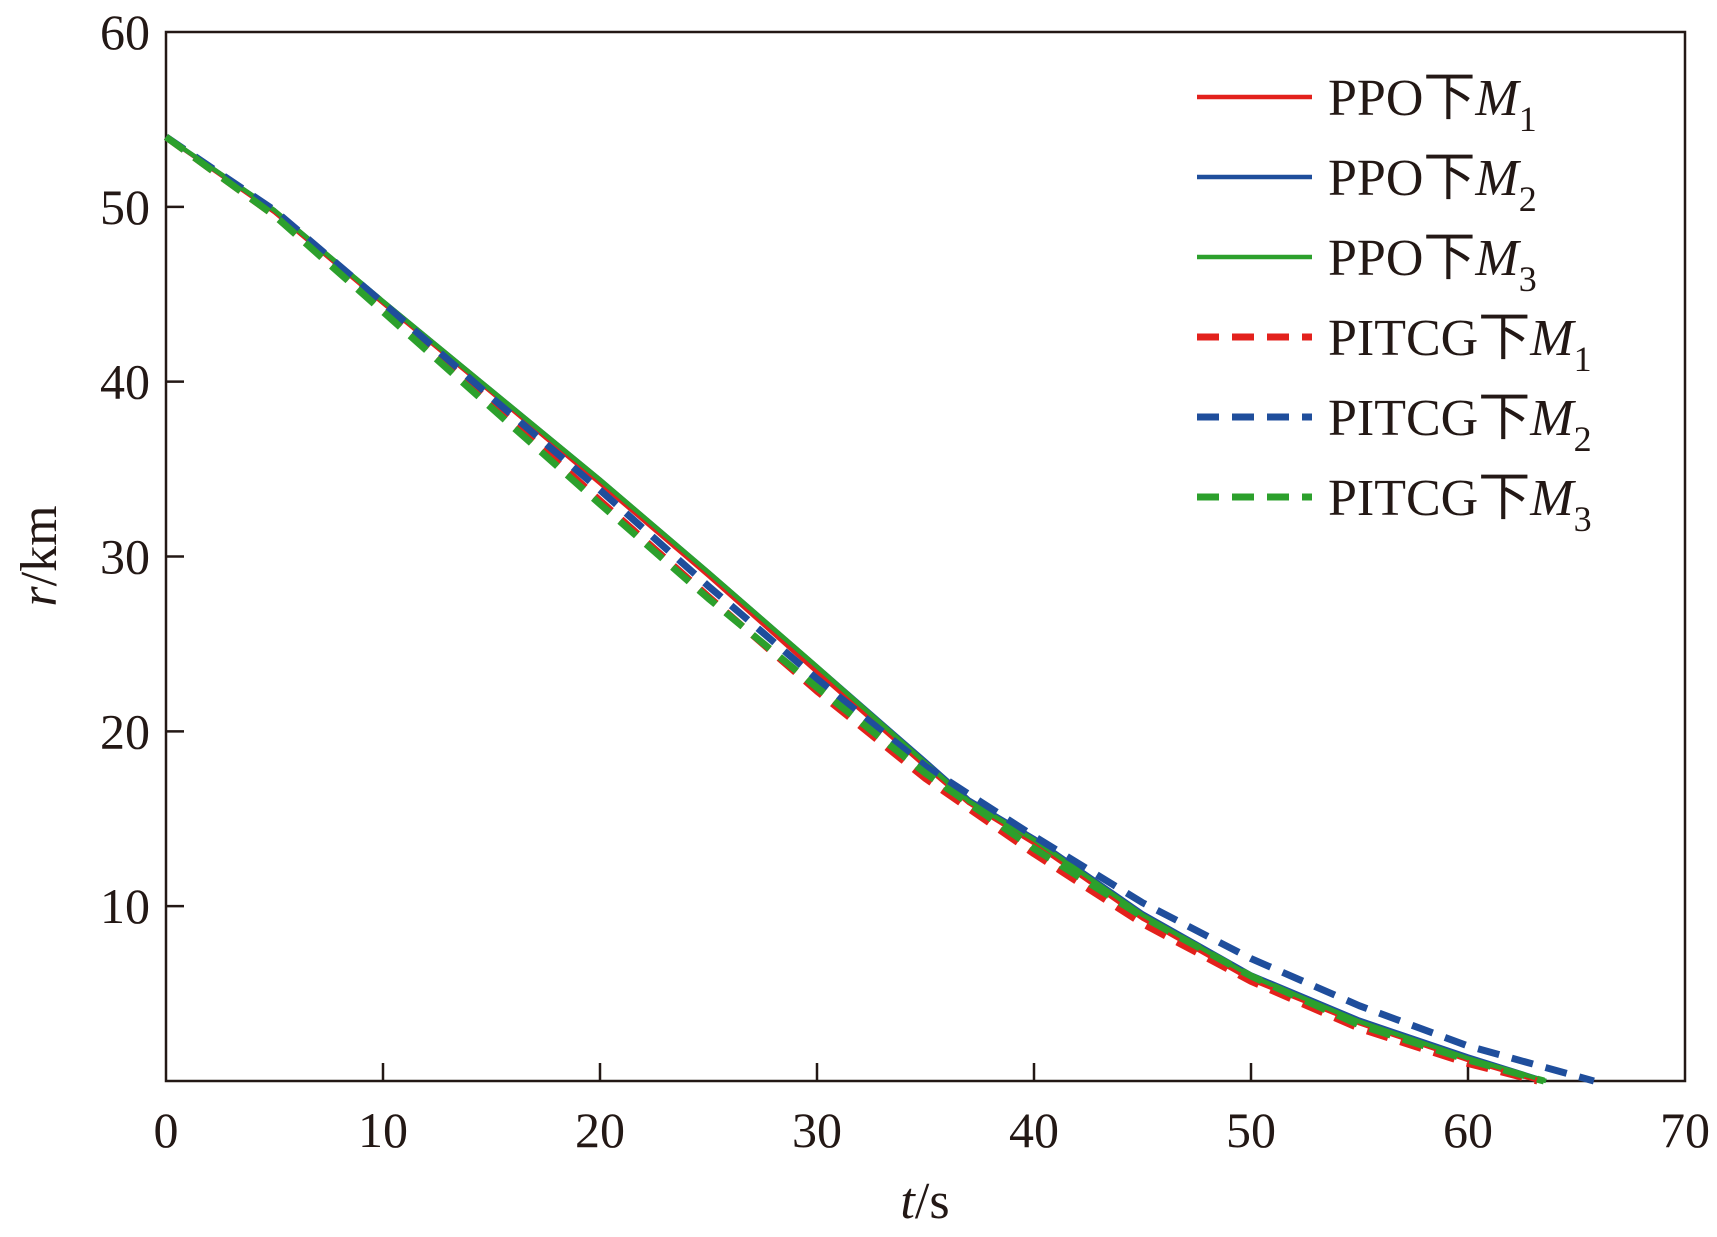 Image resolution: width=1717 pixels, height=1237 pixels. Describe the element at coordinates (166, 1130) in the screenshot. I see `x-tick-label: 0` at that location.